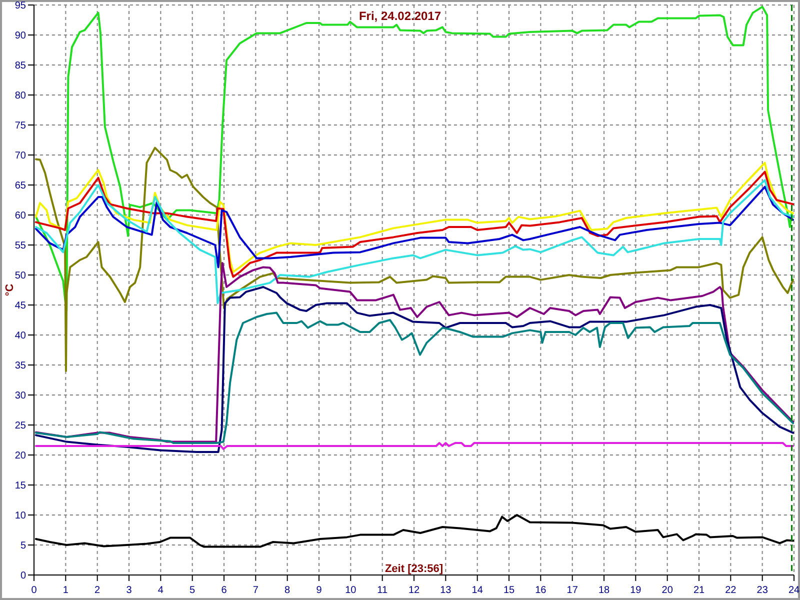 This screenshot has width=800, height=600. I want to click on y-axis-title: °C, so click(10, 290).